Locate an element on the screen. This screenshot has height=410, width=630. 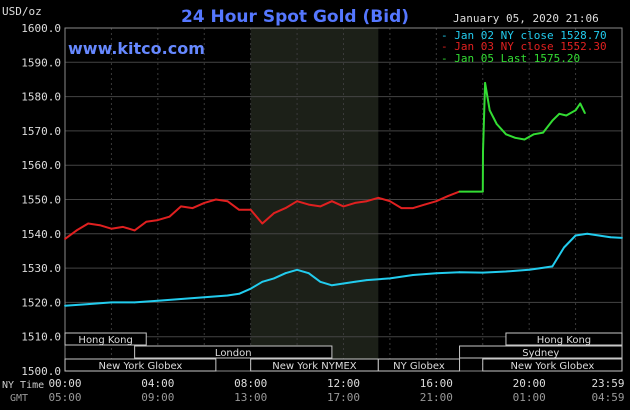
y-tick-label: 1510.0 is located at coordinates (41, 337).